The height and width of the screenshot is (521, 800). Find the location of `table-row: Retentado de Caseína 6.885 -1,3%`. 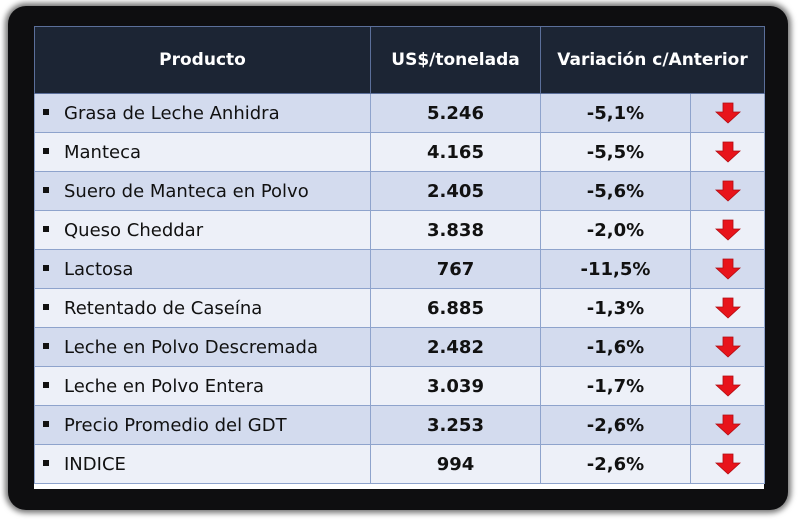

table-row: Retentado de Caseína 6.885 -1,3% is located at coordinates (399, 308).